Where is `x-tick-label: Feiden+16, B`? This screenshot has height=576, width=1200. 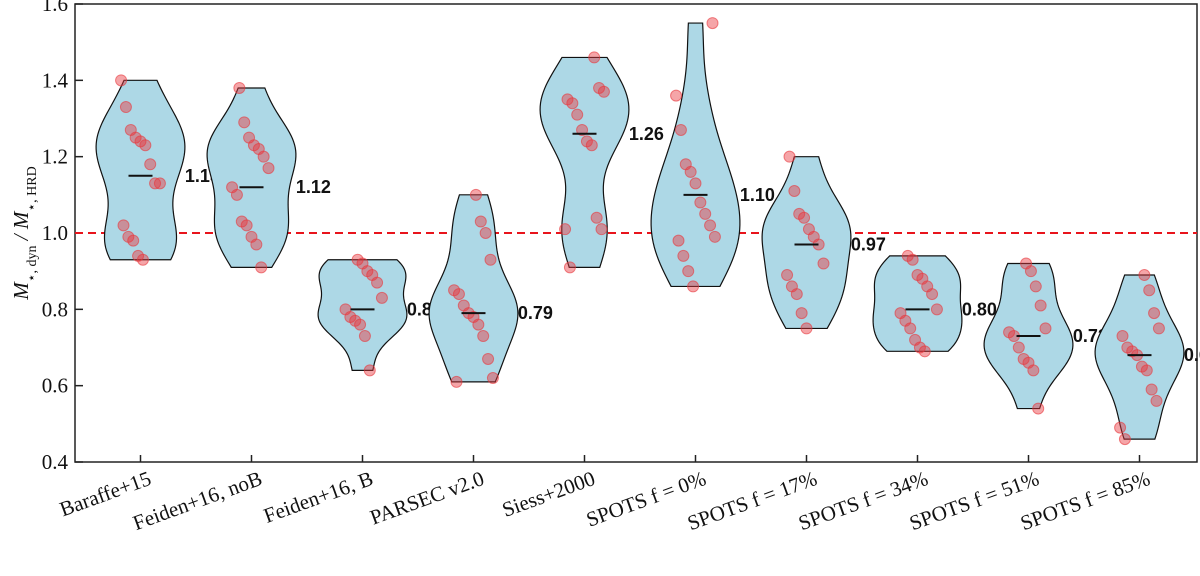
x-tick-label: Feiden+16, B is located at coordinates (318, 497).